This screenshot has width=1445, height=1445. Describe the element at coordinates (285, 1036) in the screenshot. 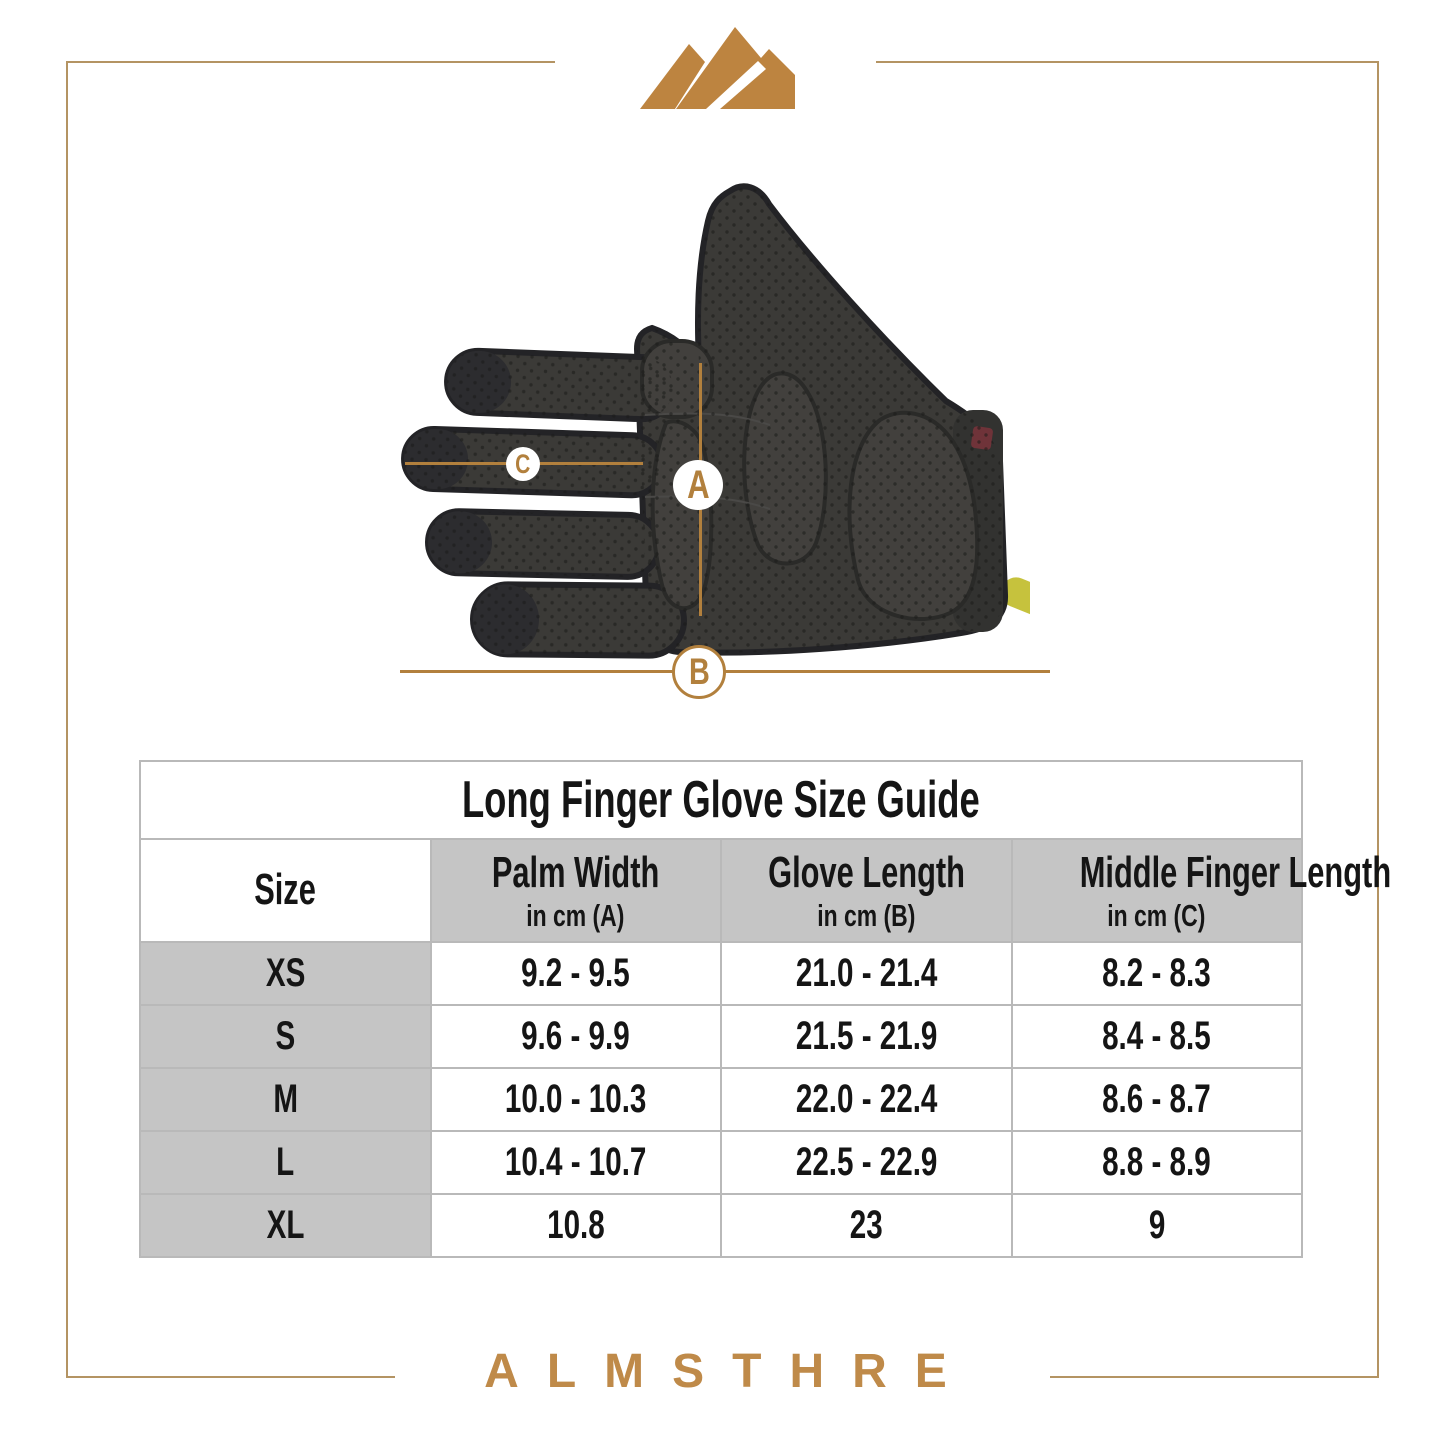

I see `cell-size: S` at that location.